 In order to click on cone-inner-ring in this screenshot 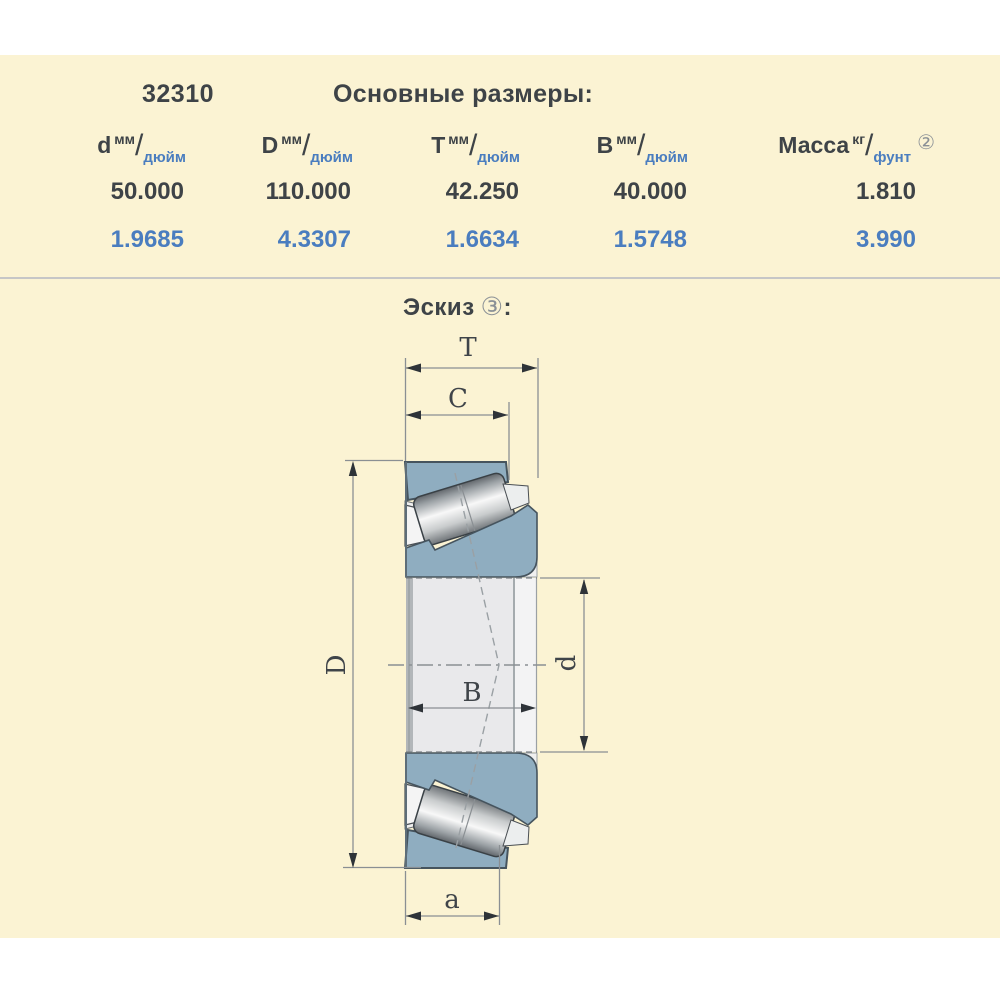, I will do `click(471, 540)`.